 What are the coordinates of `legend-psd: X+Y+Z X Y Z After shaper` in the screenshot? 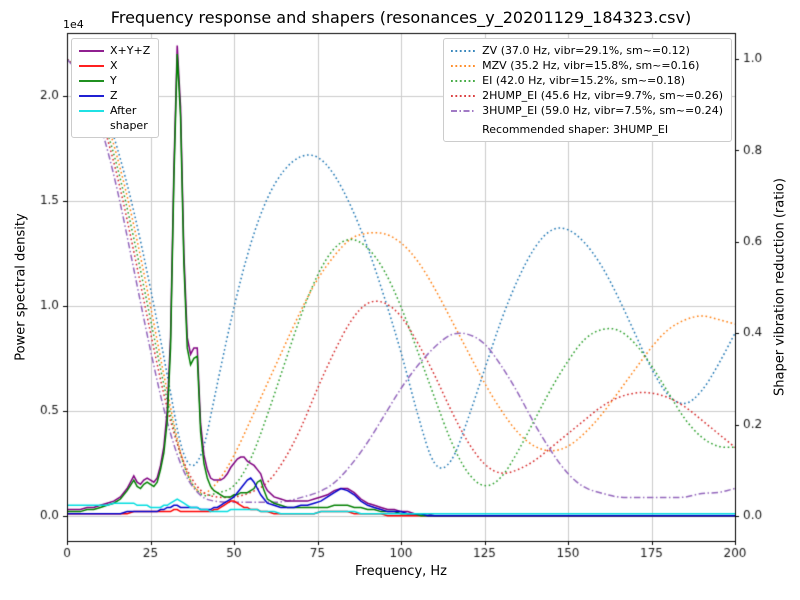 It's located at (115, 88).